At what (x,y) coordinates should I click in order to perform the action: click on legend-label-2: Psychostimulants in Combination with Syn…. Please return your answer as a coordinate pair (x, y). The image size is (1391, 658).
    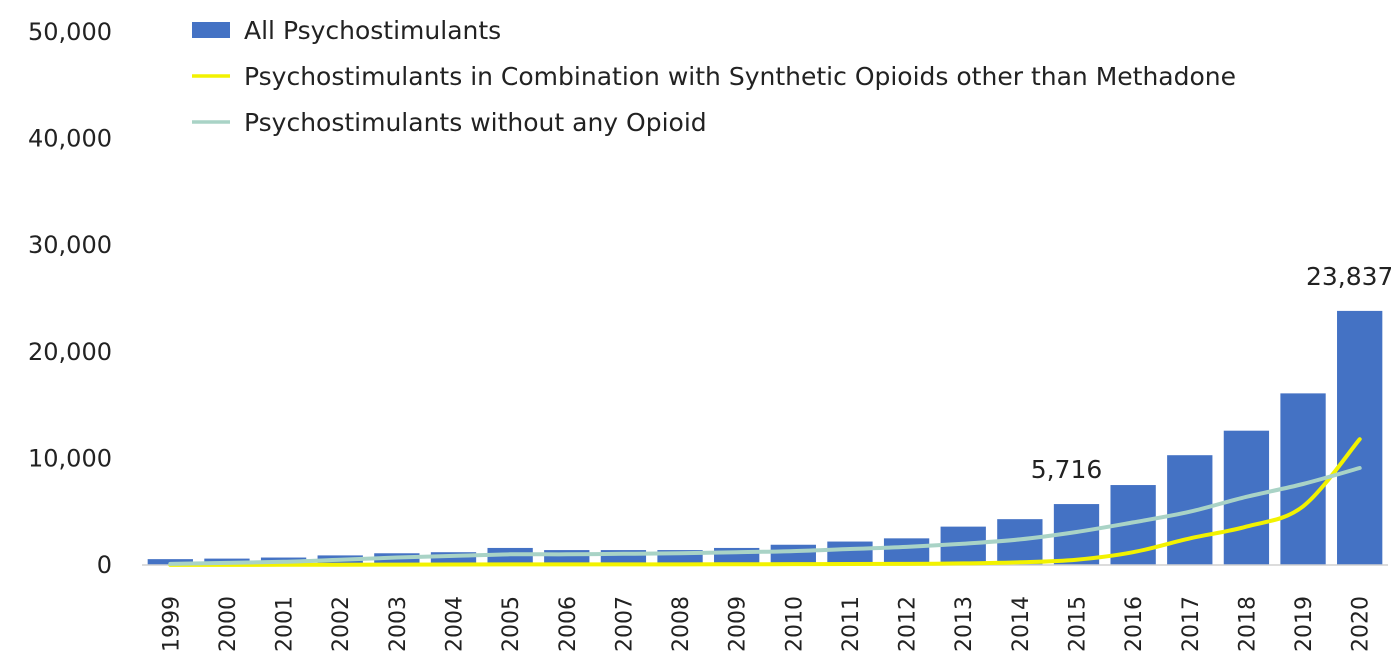
    Looking at the image, I should click on (740, 76).